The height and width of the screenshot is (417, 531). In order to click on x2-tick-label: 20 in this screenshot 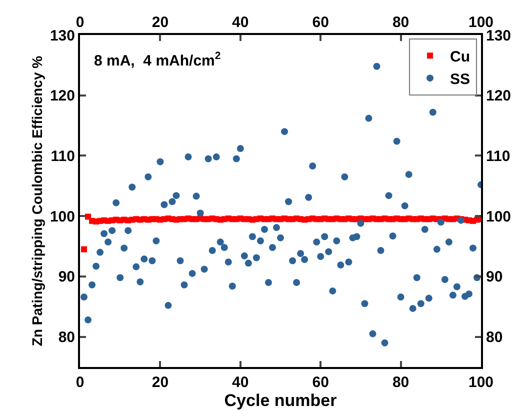, I will do `click(160, 382)`.